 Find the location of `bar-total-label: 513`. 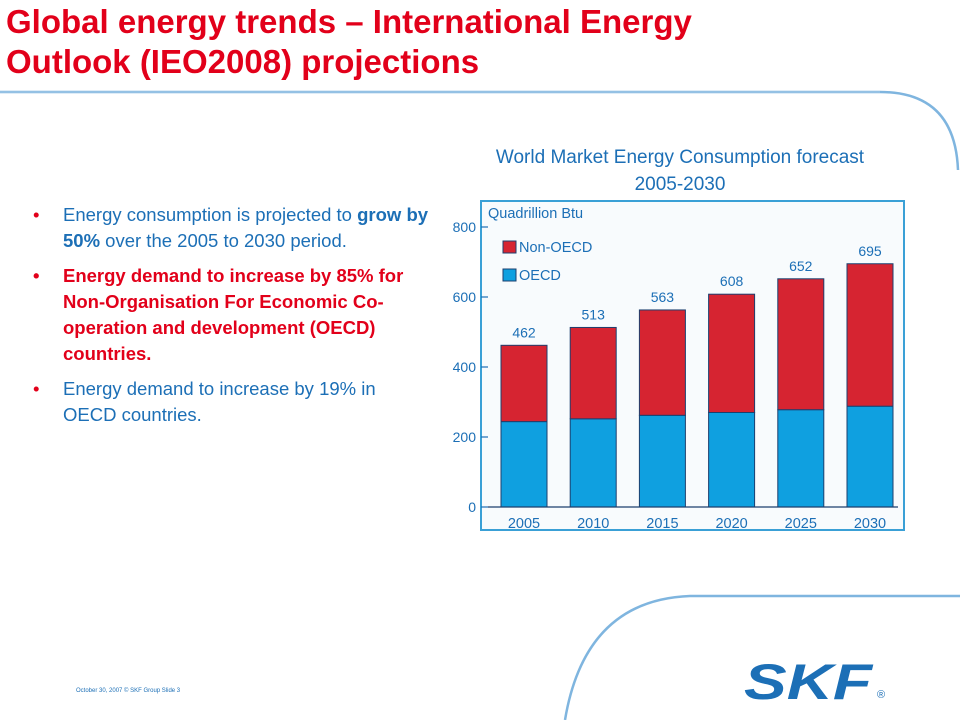

bar-total-label: 513 is located at coordinates (594, 314).